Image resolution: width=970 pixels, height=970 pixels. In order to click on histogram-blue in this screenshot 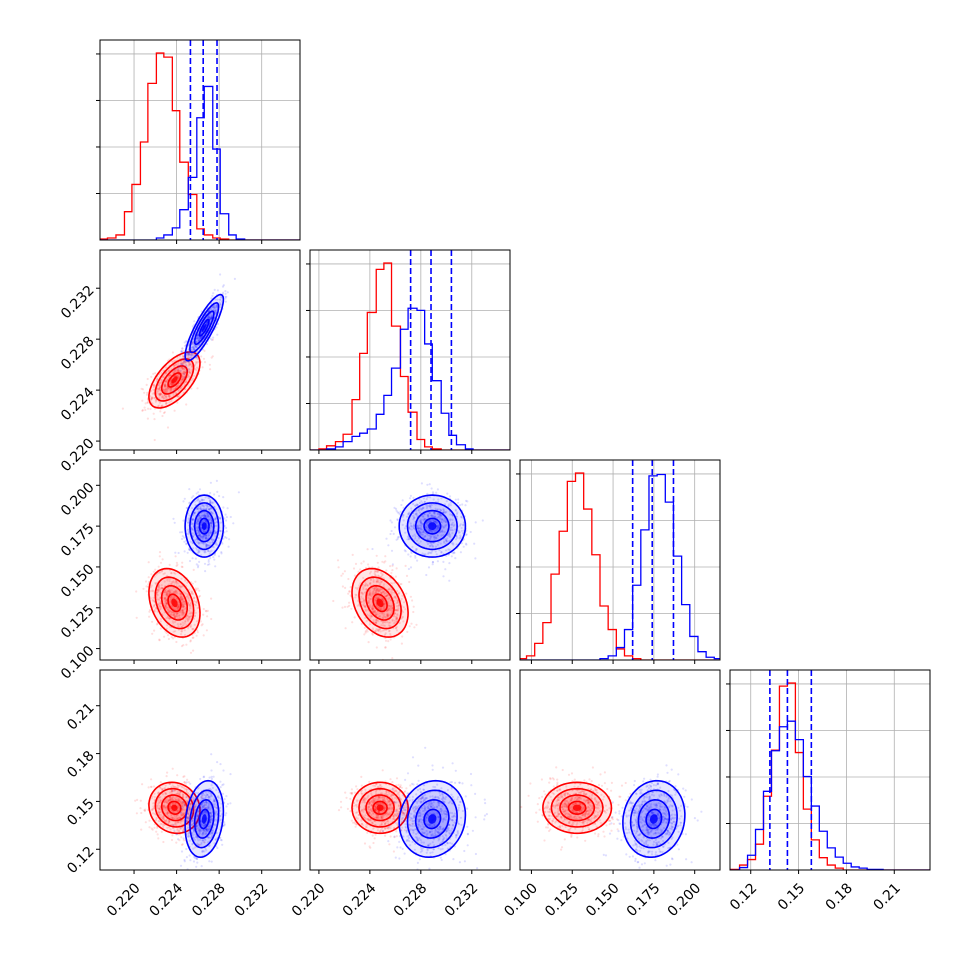, I will do `click(410, 378)`.